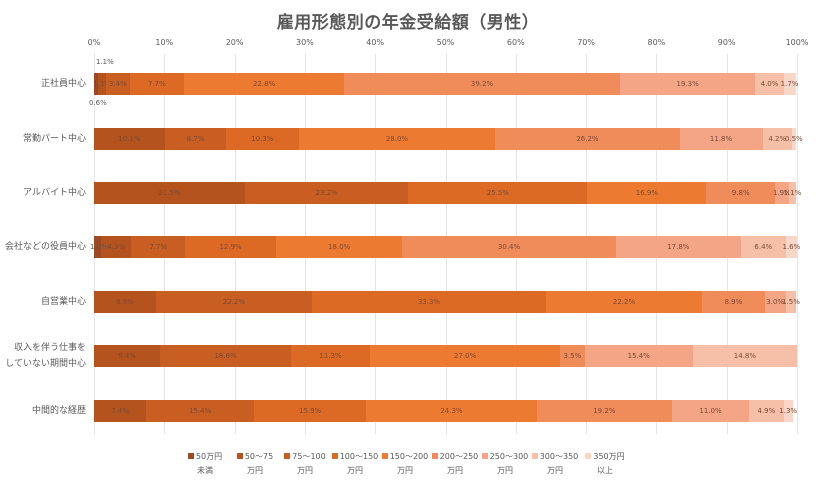  I want to click on stacked-bar: 9.4% 18.6% 11.3% 27.0% 3.5% 15.4% 14.8%, so click(445, 356).